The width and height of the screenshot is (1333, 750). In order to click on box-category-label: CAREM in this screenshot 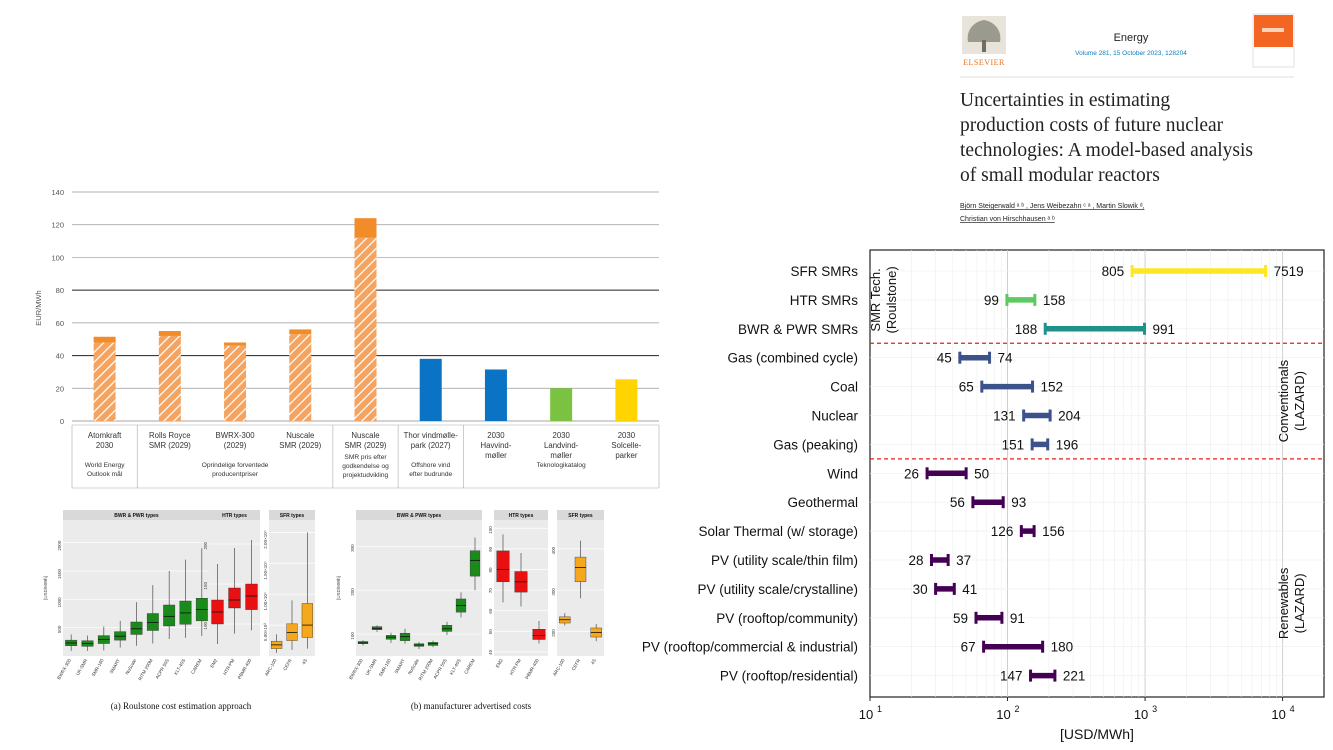, I will do `click(469, 666)`.